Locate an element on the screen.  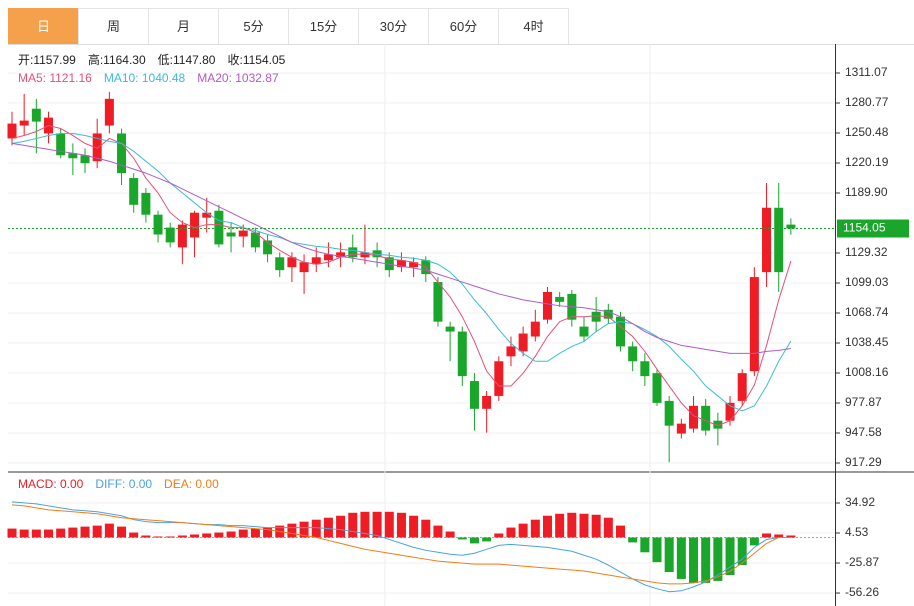
y-tick-label: 1129.32 is located at coordinates (866, 252).